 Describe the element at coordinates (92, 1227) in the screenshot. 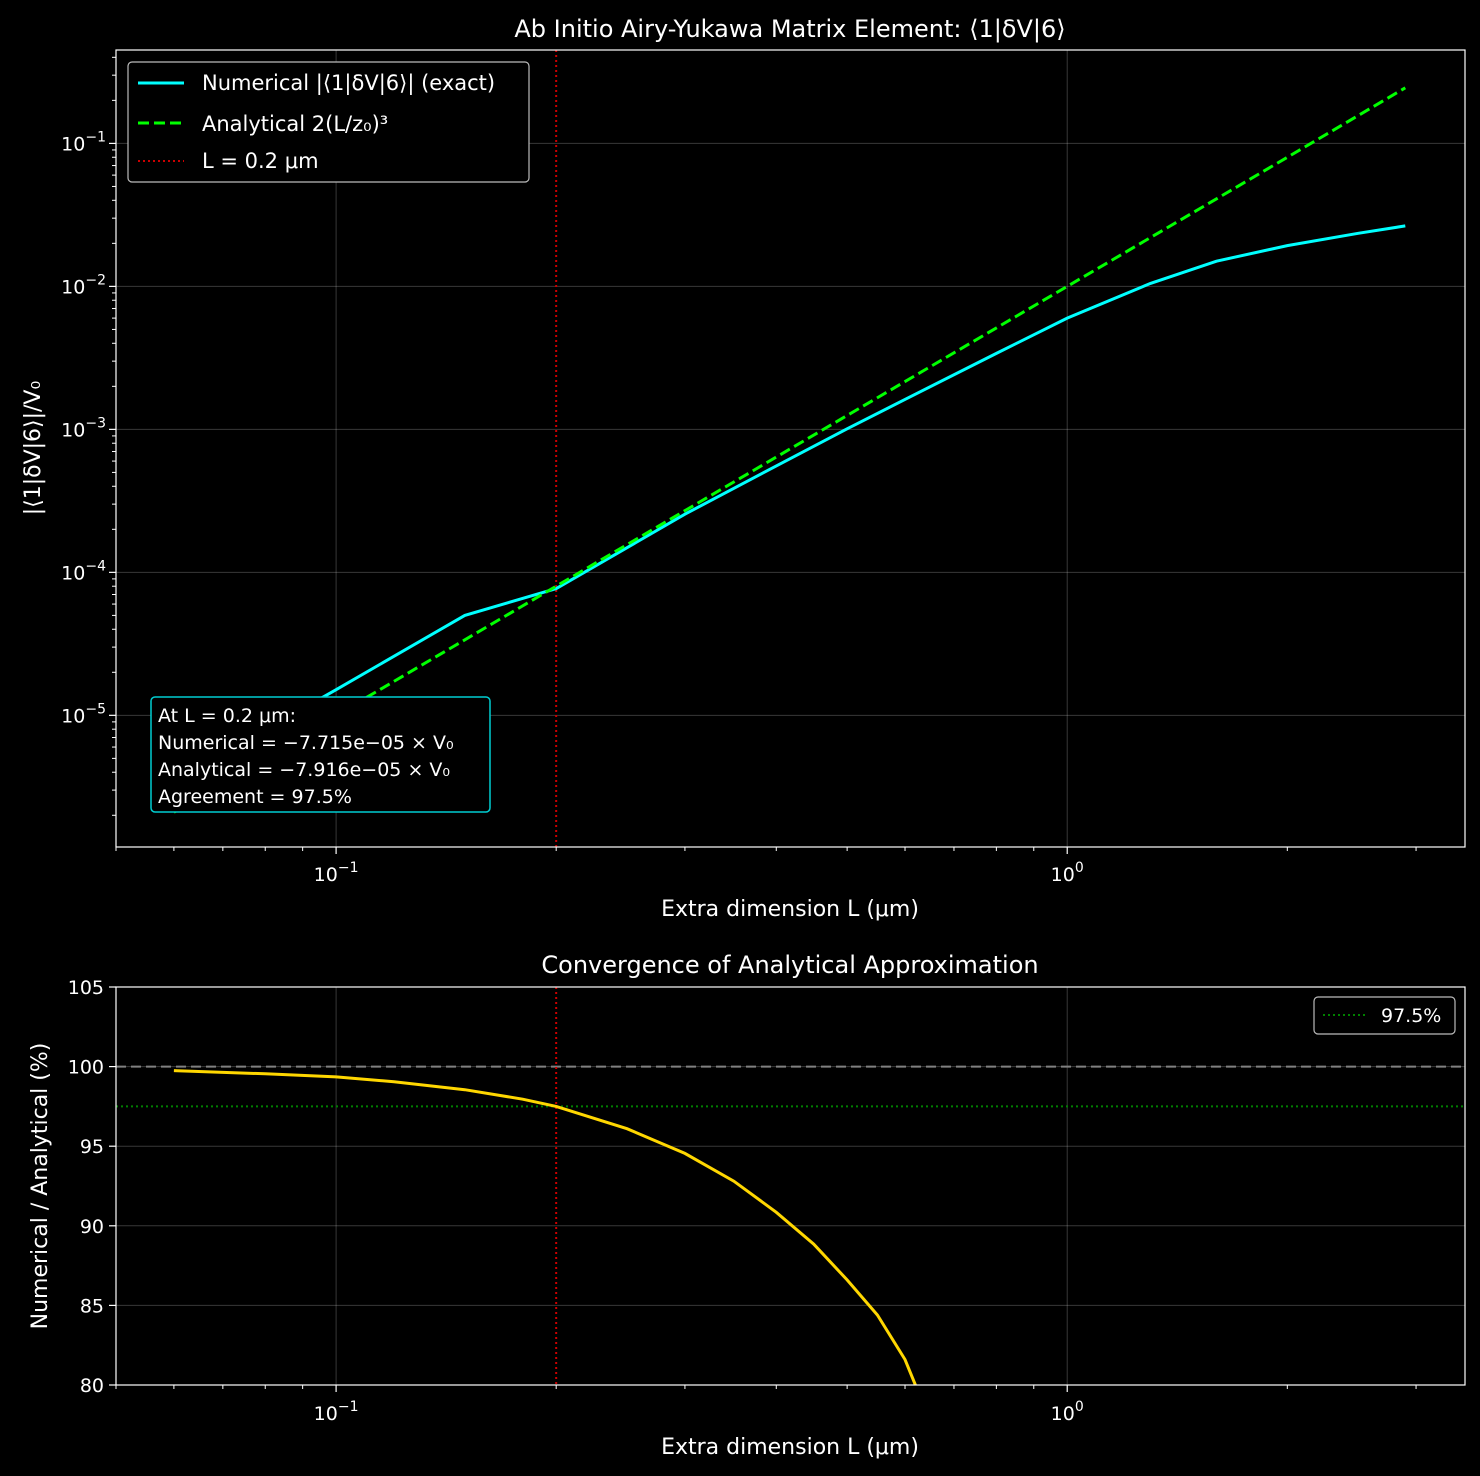

I see `bottom-y-tick-label: 90` at that location.